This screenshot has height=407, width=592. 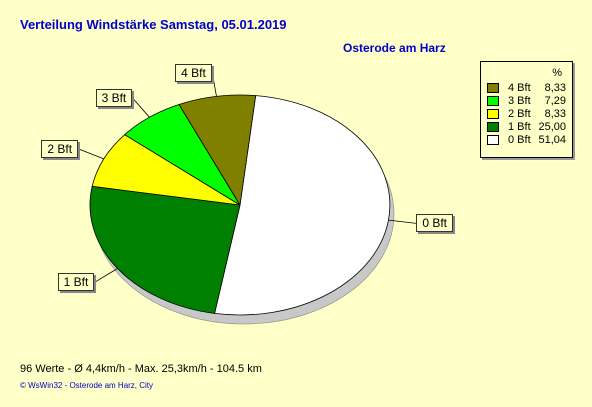 What do you see at coordinates (114, 98) in the screenshot?
I see `slice-label-3-bft: 3 Bft` at bounding box center [114, 98].